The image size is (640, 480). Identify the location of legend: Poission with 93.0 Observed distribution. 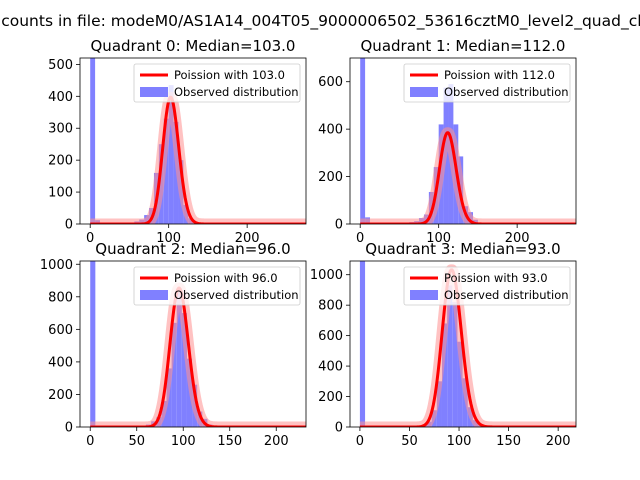
(487, 286).